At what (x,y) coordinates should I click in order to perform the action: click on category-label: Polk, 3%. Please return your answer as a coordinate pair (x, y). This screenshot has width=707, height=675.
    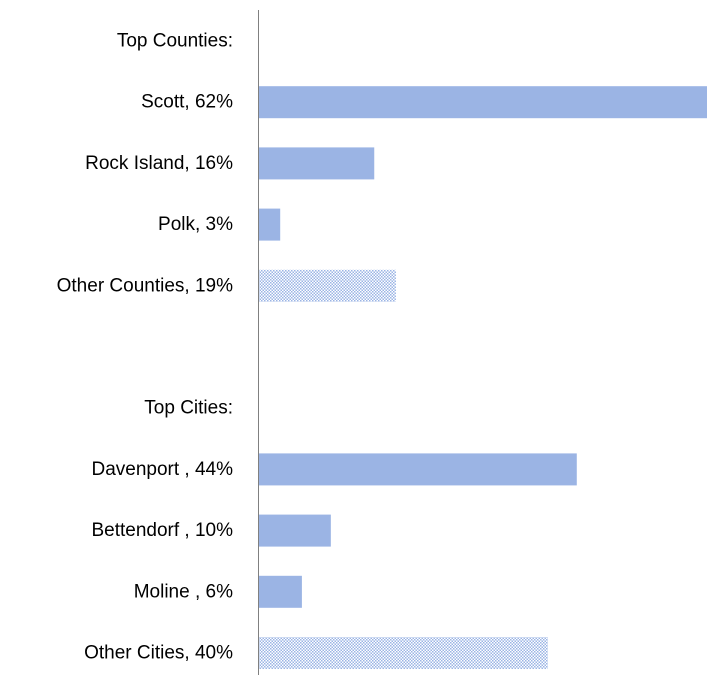
    Looking at the image, I should click on (195, 224).